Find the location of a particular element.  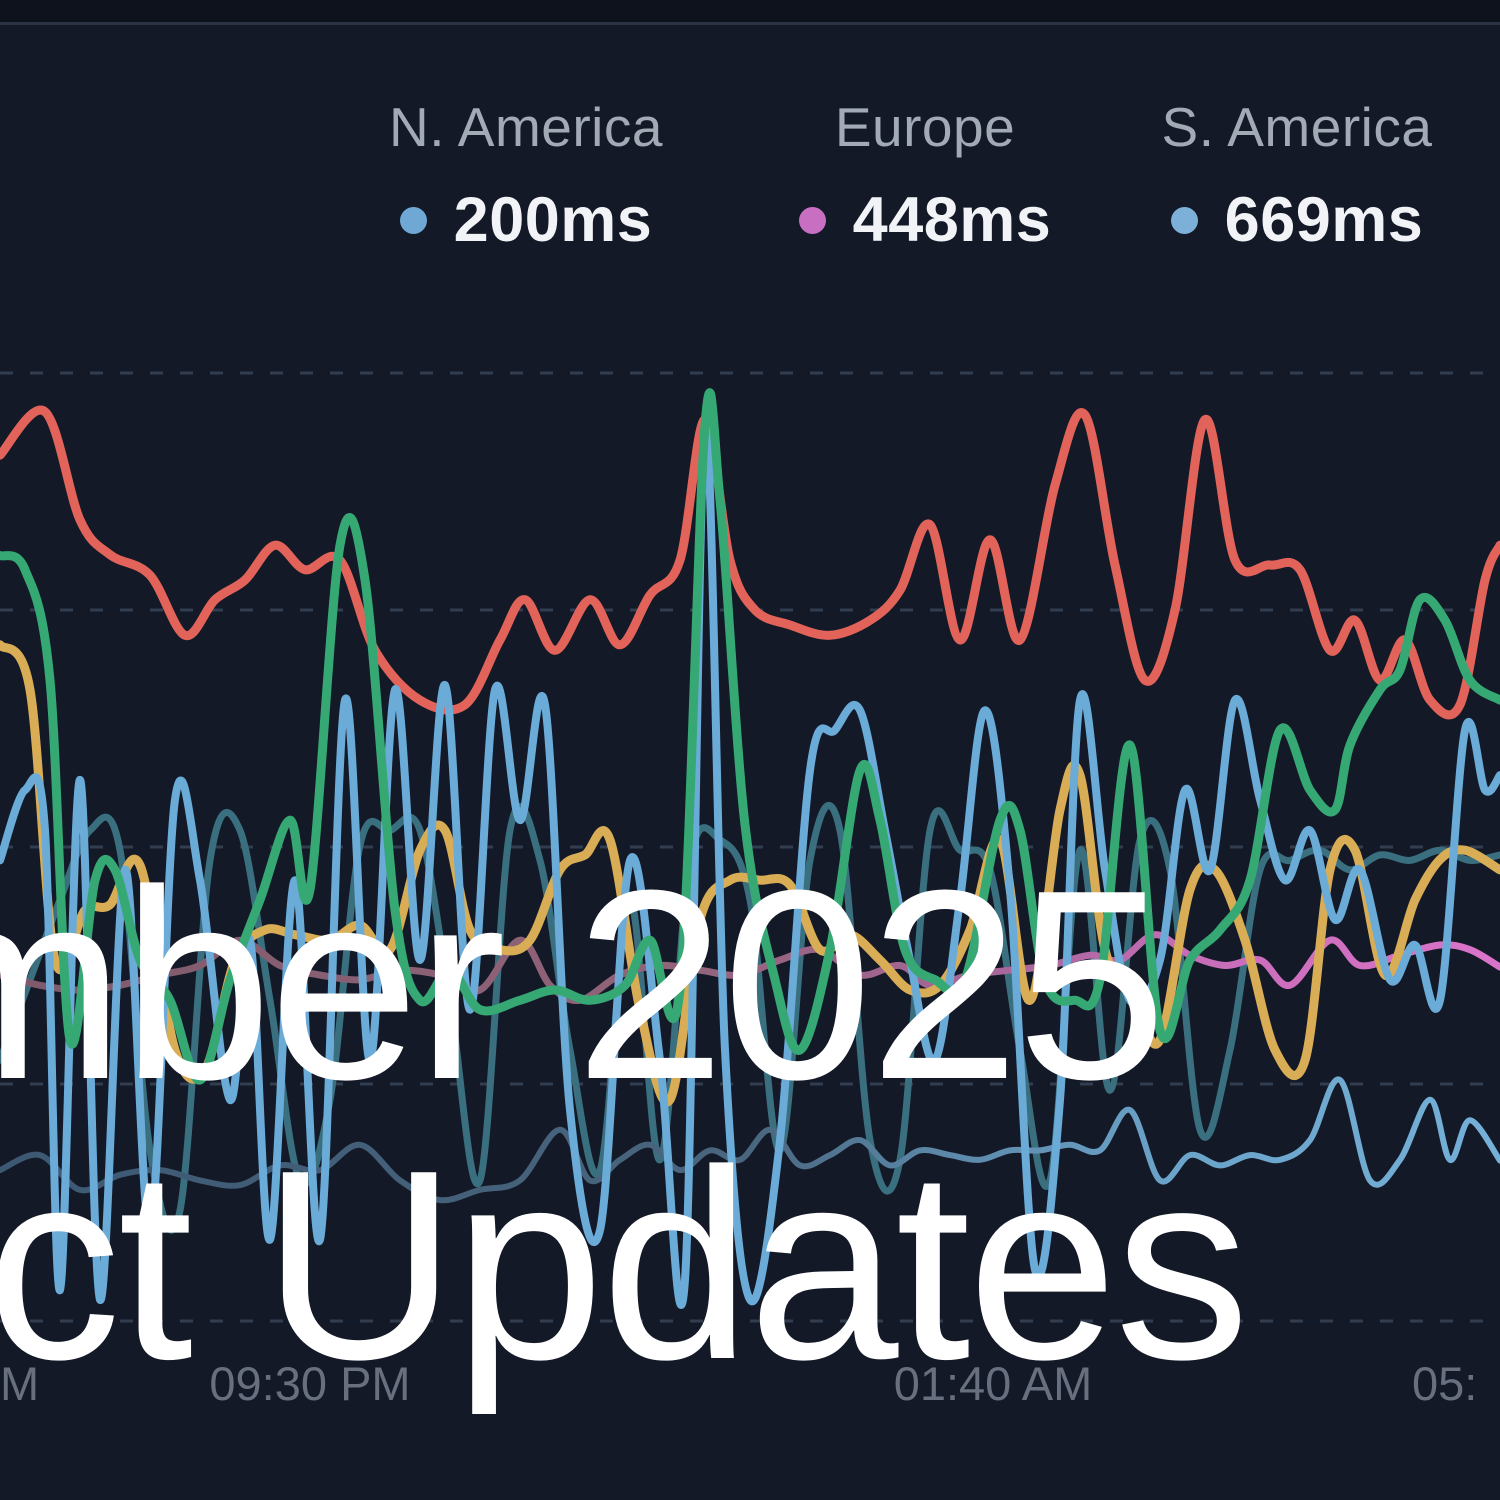

window-top-bar is located at coordinates (750, 12).